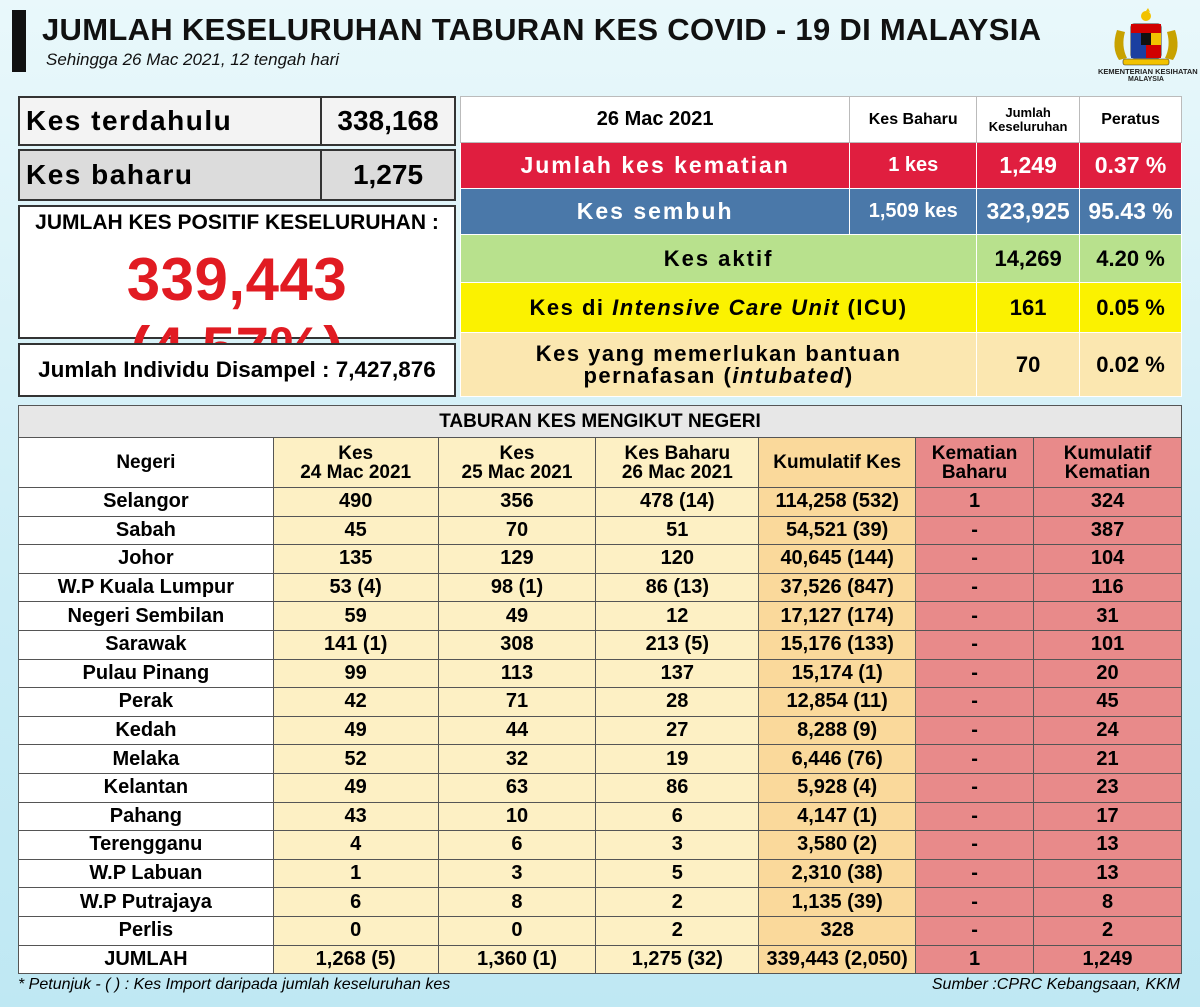 Image resolution: width=1200 pixels, height=1007 pixels. I want to click on recovered-new: 1,509 kes, so click(913, 211).